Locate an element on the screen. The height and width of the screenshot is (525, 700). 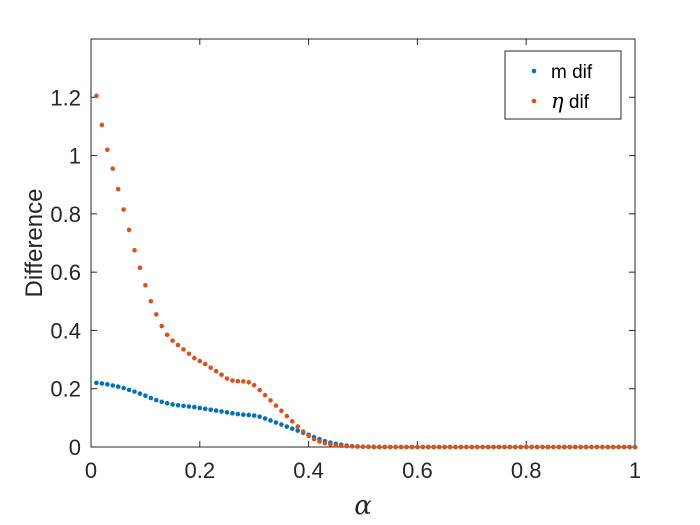
y-tick-label: 0.8 is located at coordinates (65, 214).